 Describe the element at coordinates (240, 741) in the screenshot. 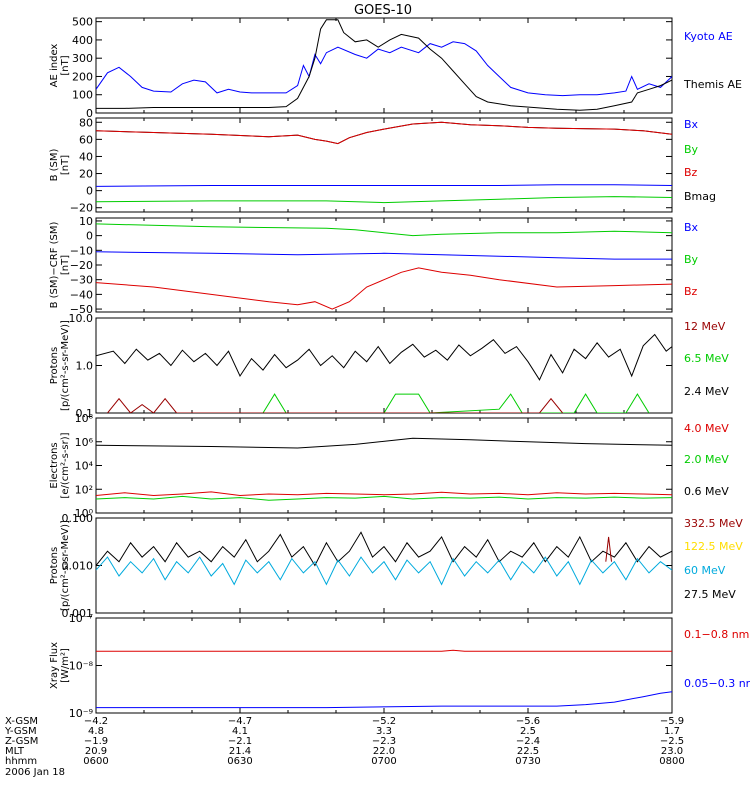

I see `xaxis-value: −2.1` at that location.